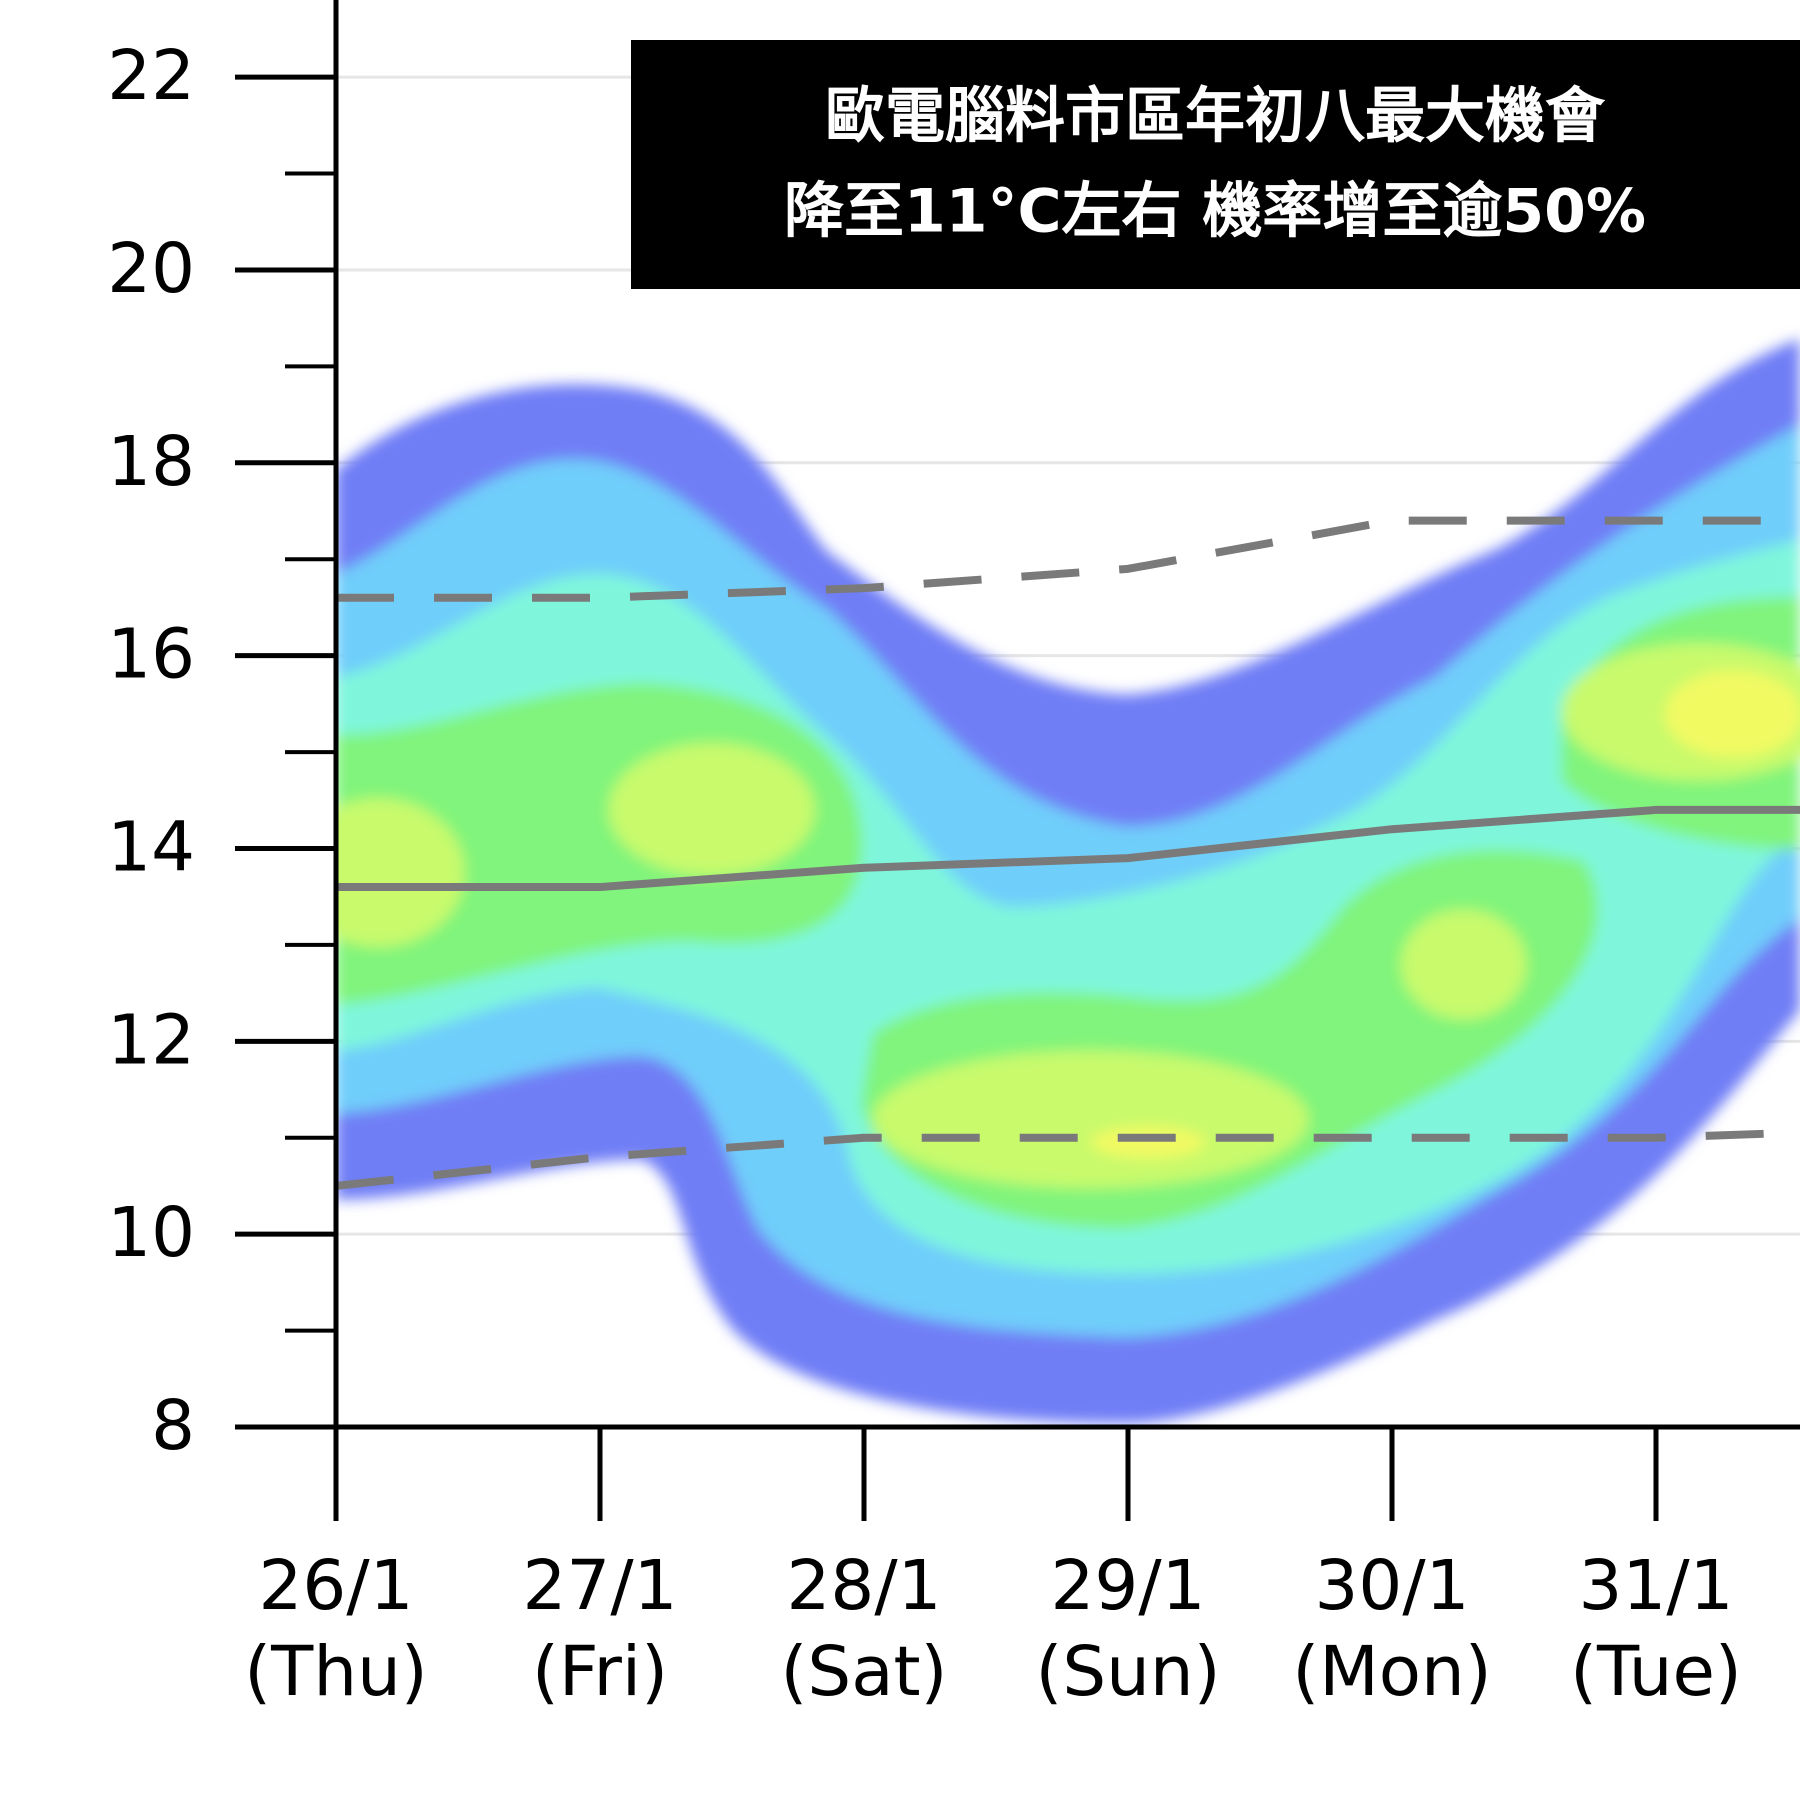  I want to click on x-tick-label: 27/1, so click(600, 1586).